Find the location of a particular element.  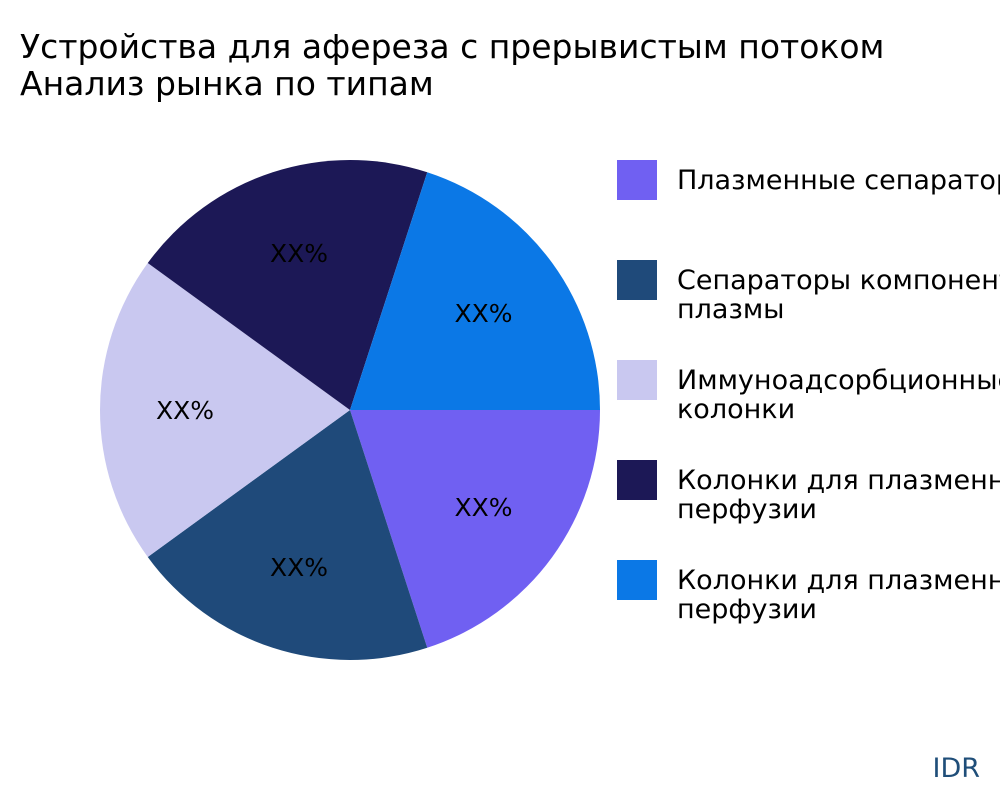

legend-label-4: Колонки для плазменнойперфузии is located at coordinates (838, 495).